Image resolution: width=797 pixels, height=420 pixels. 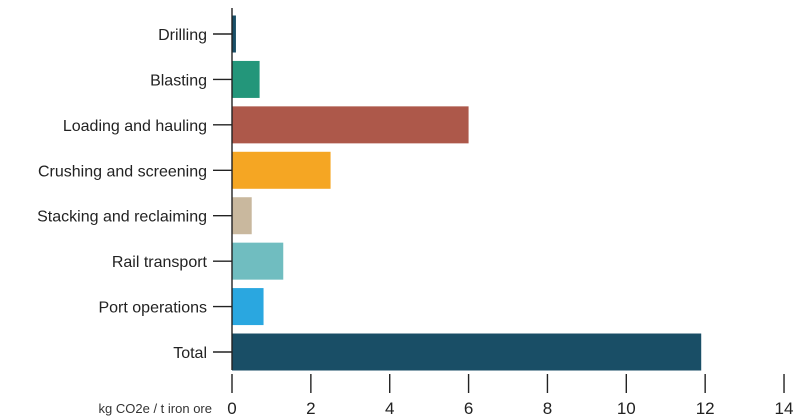 I want to click on x-tick-label-6: 6, so click(x=468, y=408).